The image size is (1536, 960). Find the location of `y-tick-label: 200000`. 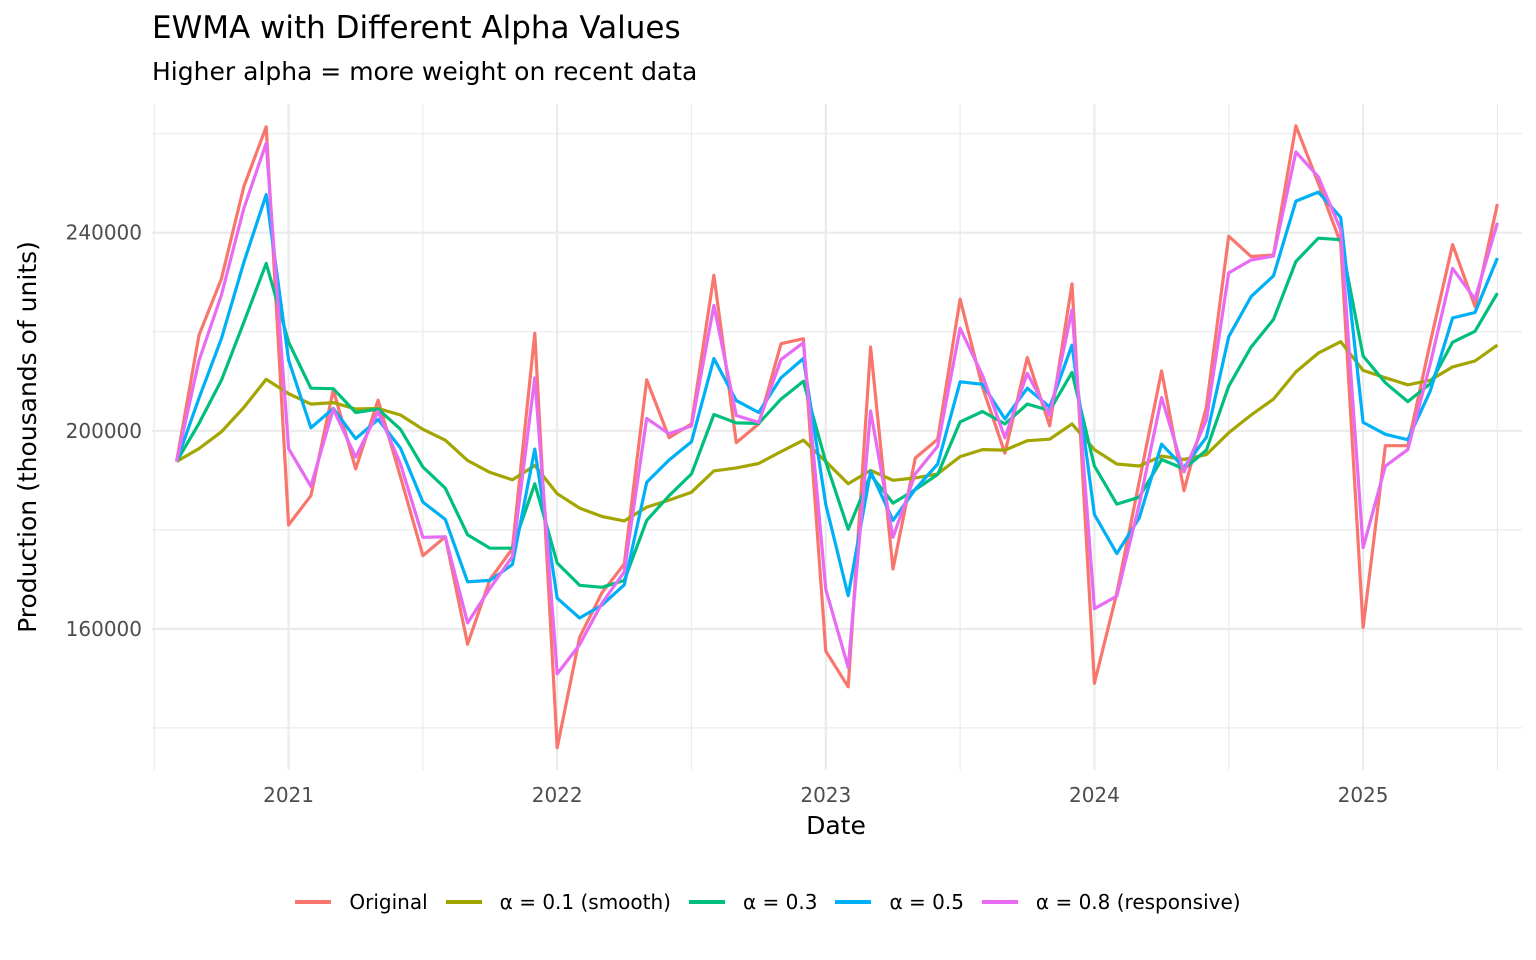

y-tick-label: 200000 is located at coordinates (104, 431).